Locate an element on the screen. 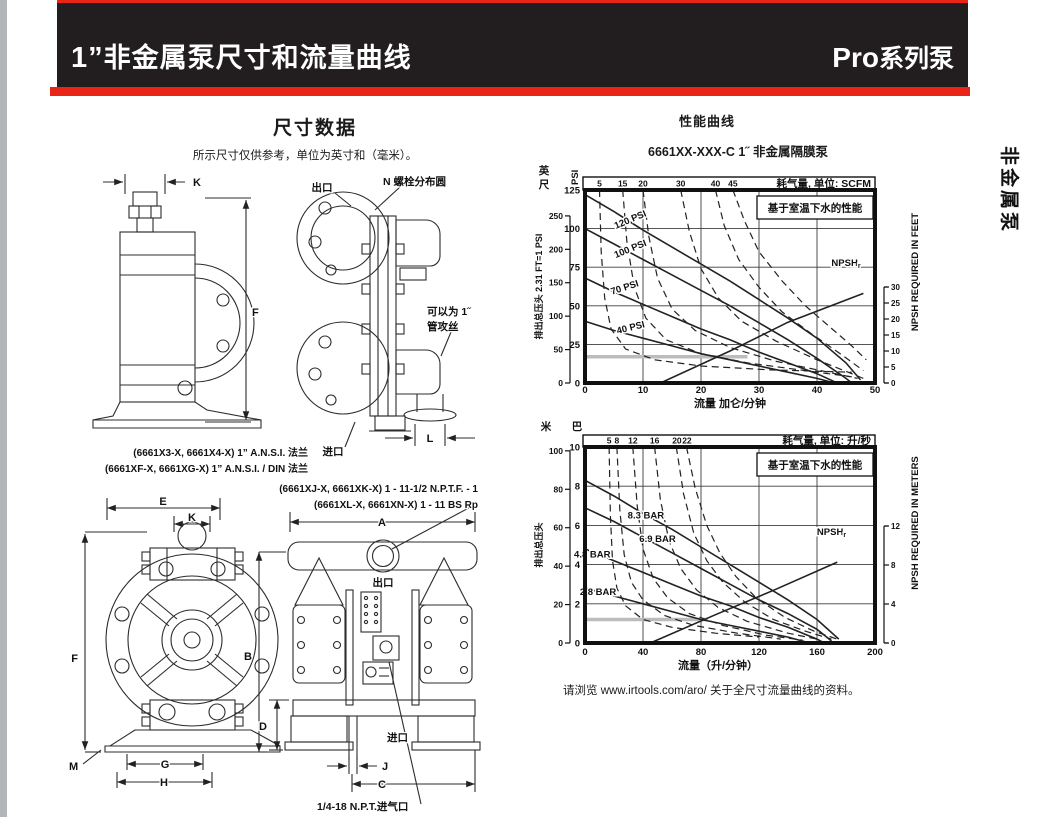 The image size is (1053, 817). npsh-axis: 0 5 10 15 20 25 30 NPSH REQUIRED IN FEET is located at coordinates (902, 300).